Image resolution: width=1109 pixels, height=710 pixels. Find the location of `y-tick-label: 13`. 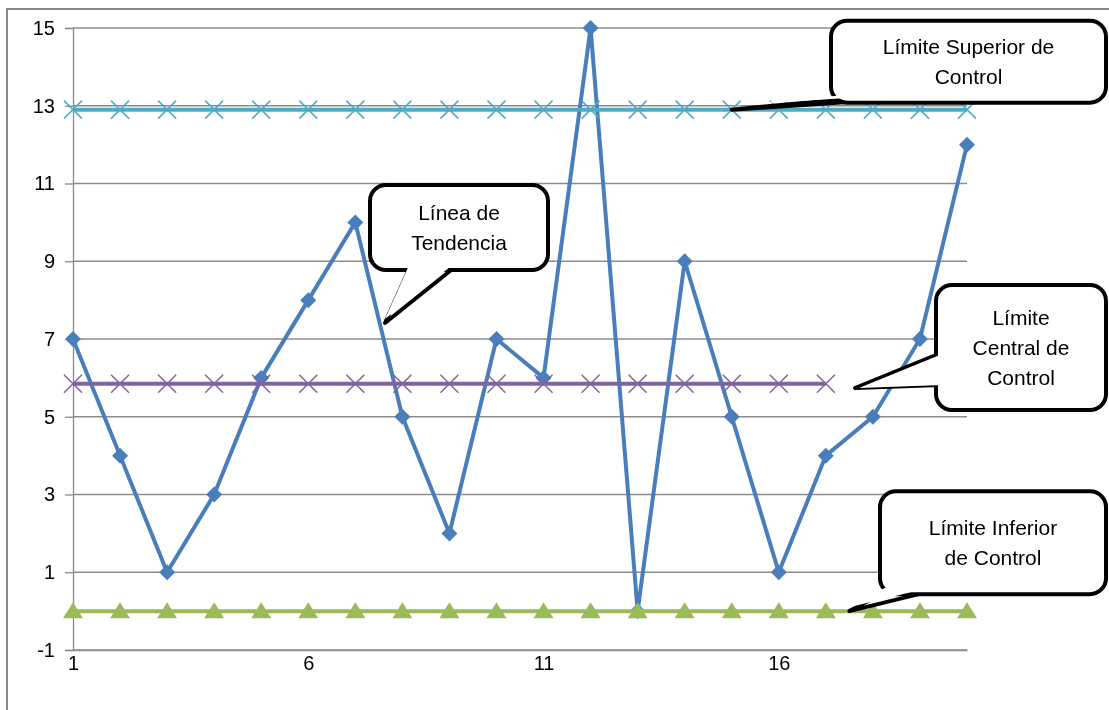

y-tick-label: 13 is located at coordinates (43, 105).